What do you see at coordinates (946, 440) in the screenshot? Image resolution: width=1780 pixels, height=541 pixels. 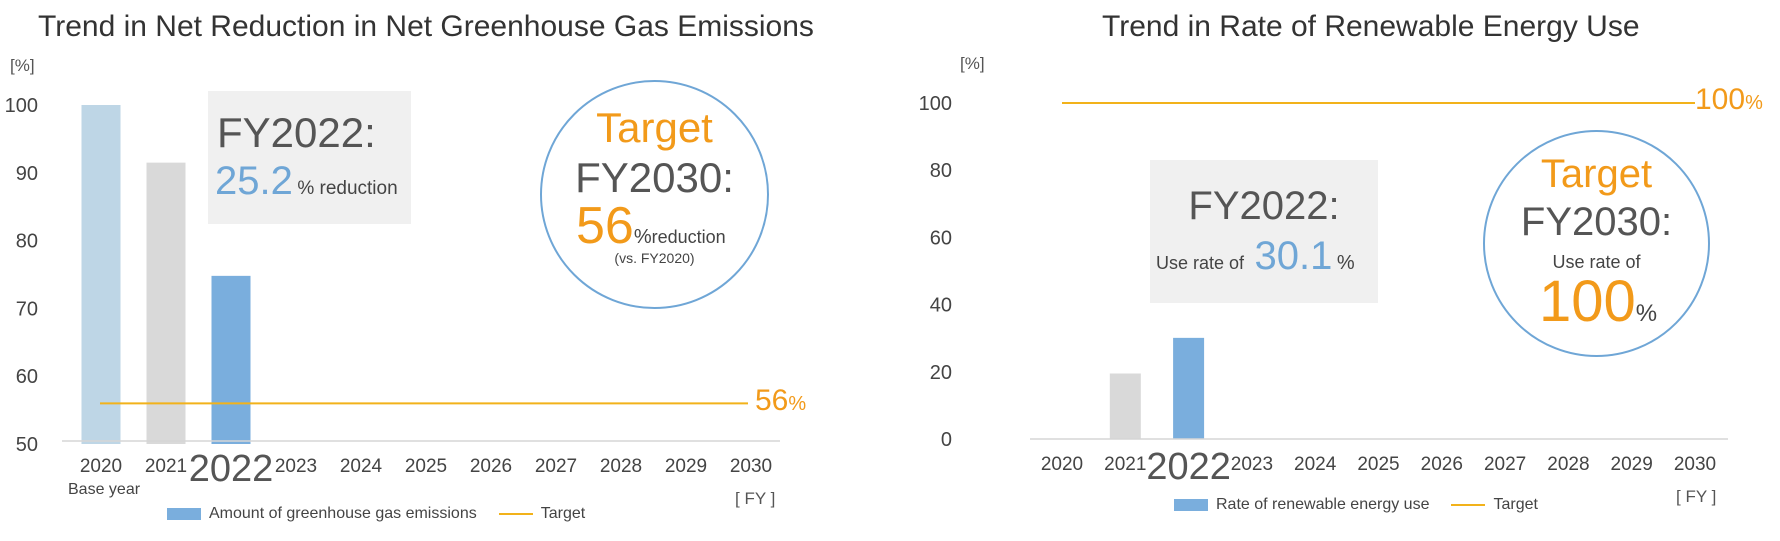 I see `y-tick-label: 0` at bounding box center [946, 440].